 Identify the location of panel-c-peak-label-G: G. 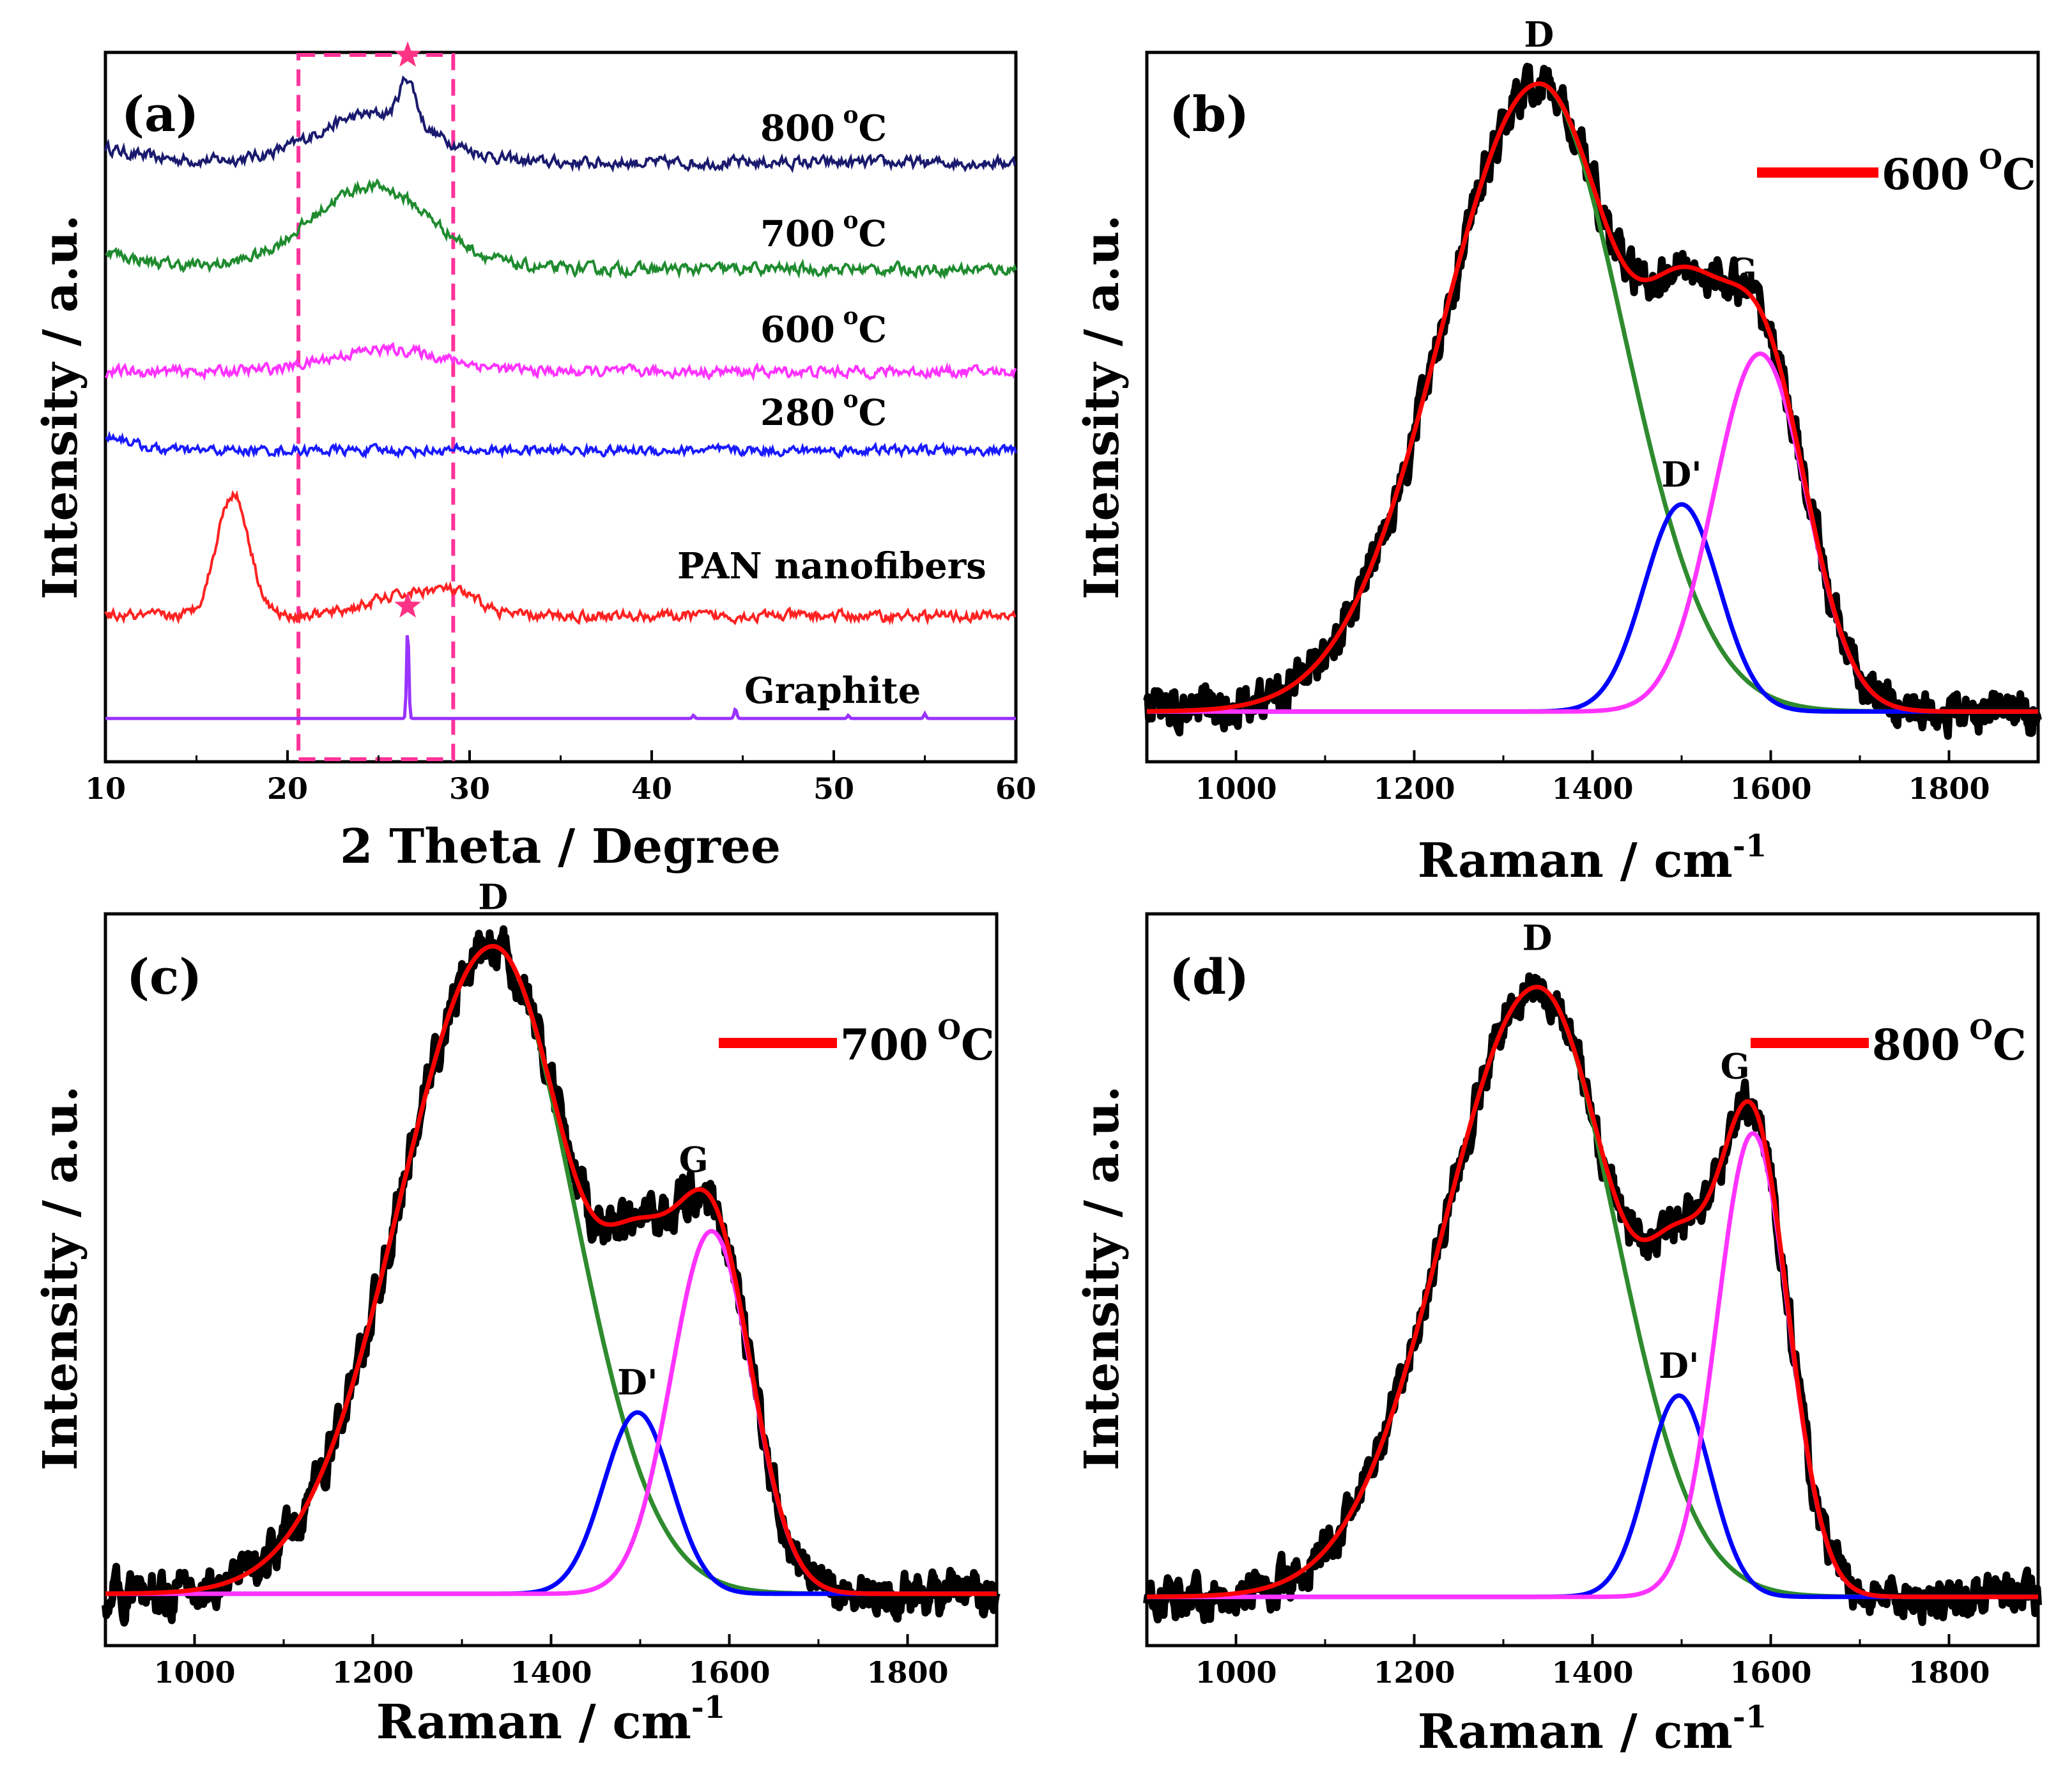
(694, 1159).